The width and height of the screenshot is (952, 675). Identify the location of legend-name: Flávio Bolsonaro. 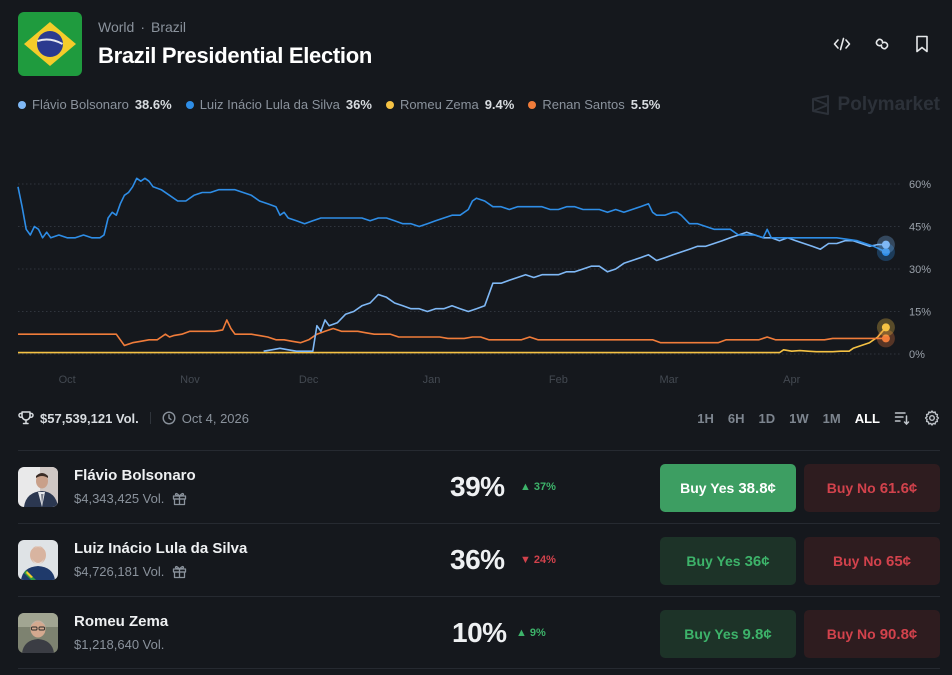
(80, 104).